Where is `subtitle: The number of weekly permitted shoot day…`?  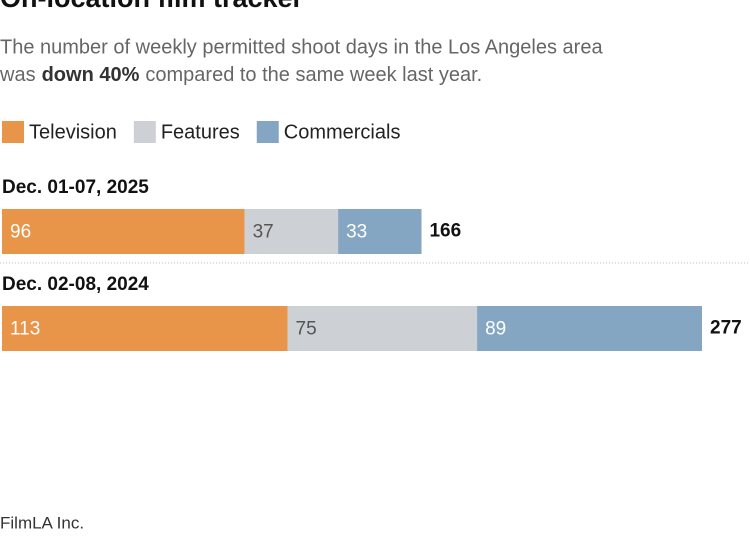 subtitle: The number of weekly permitted shoot day… is located at coordinates (301, 47).